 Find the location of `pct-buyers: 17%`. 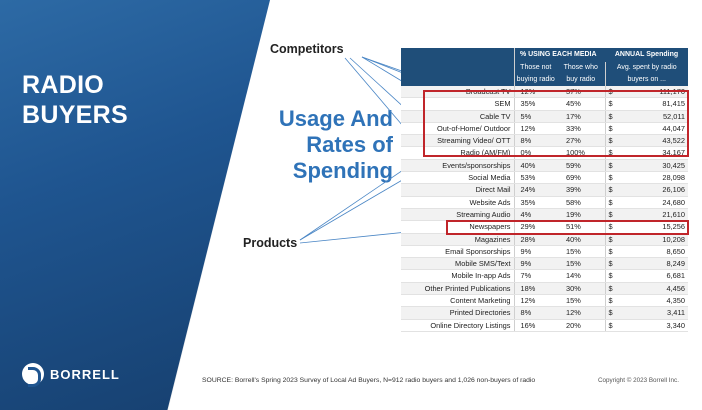

pct-buyers: 17% is located at coordinates (583, 116).